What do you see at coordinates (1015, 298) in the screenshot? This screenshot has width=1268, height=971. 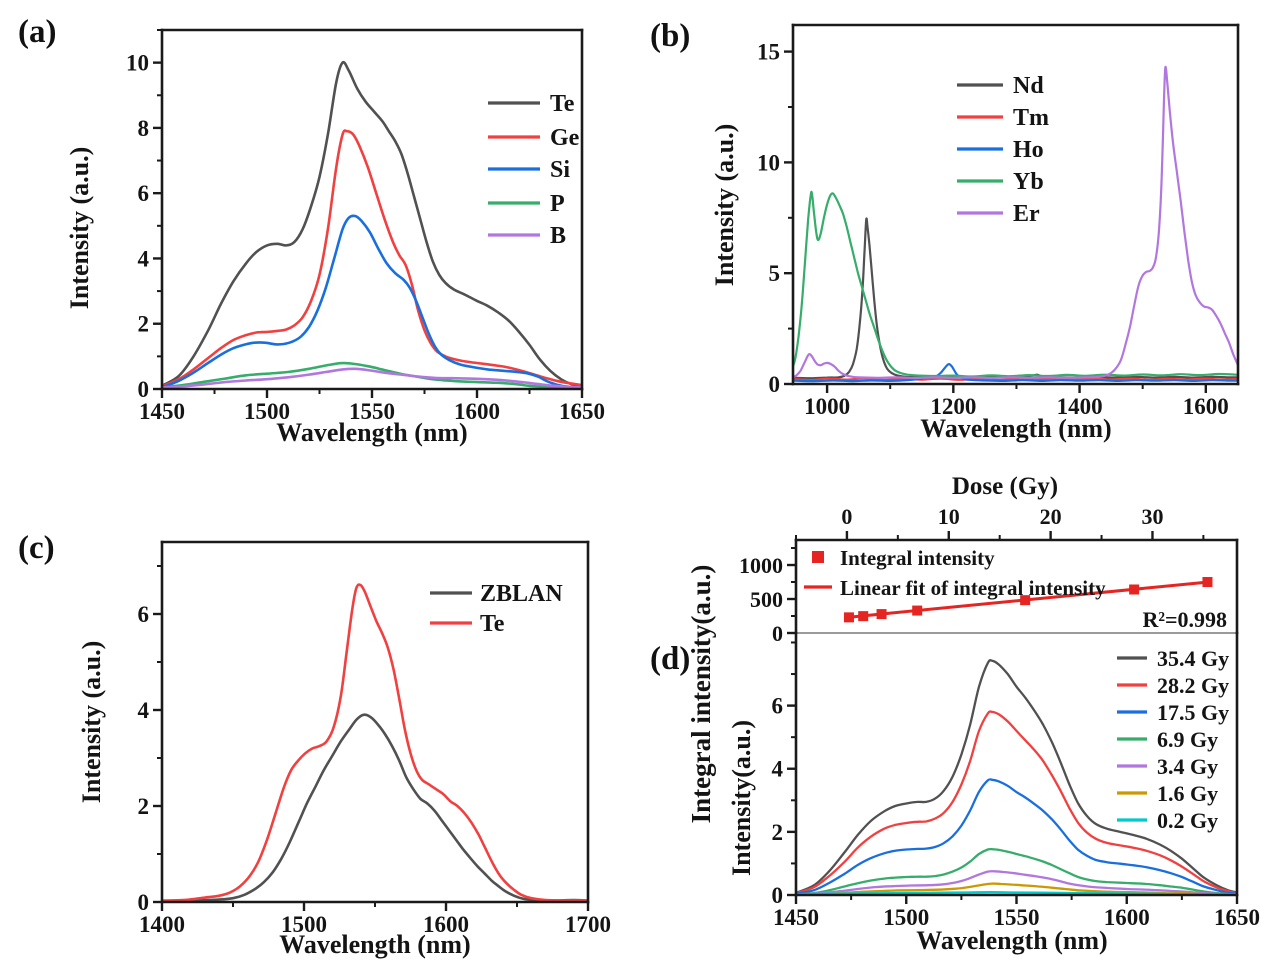 I see `series-curve-nd` at bounding box center [1015, 298].